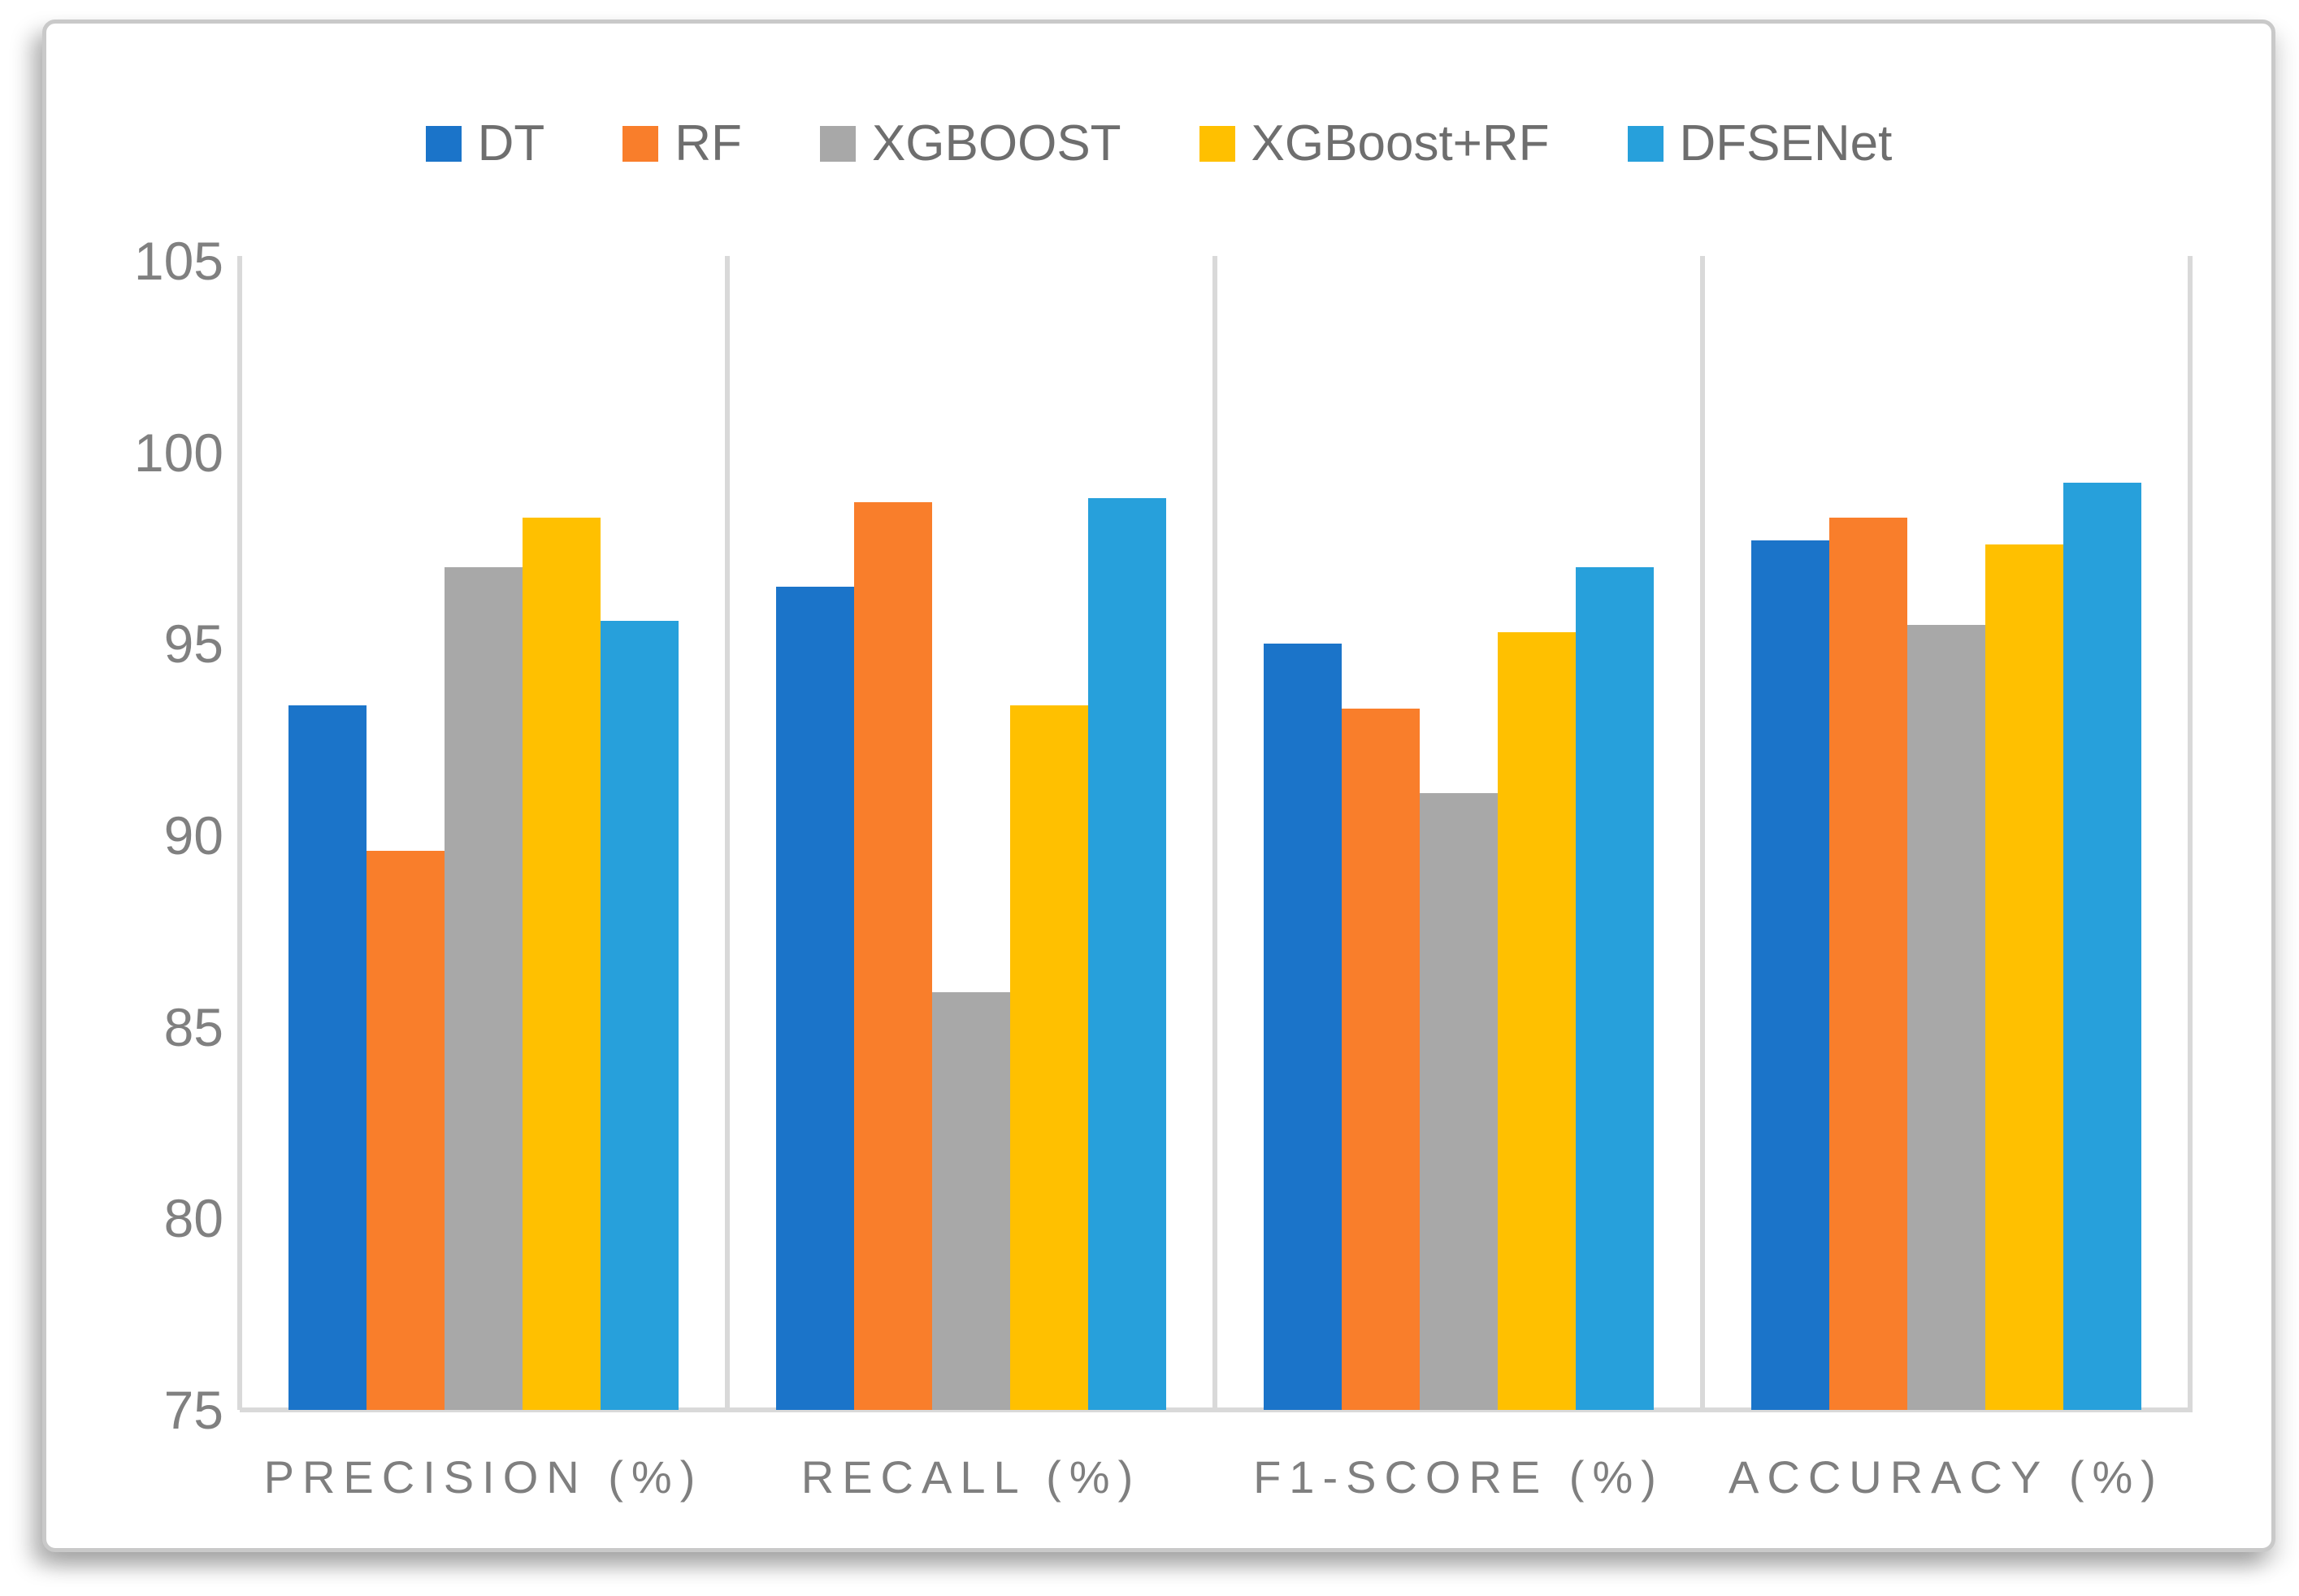  I want to click on legend-item-xgboost-rf: XGBoost+RF, so click(1374, 143).